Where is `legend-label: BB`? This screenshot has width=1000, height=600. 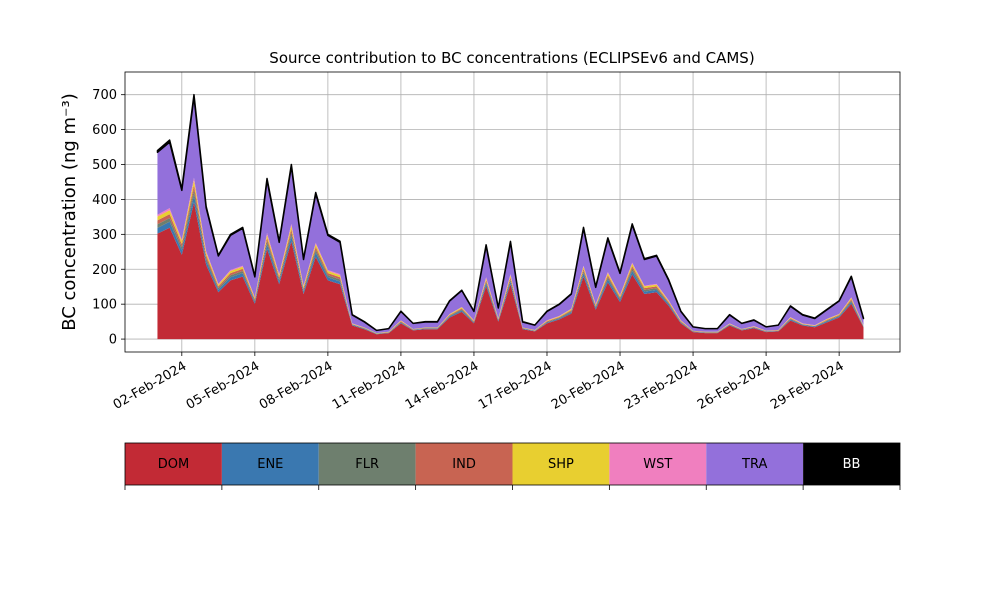
legend-label: BB is located at coordinates (852, 464).